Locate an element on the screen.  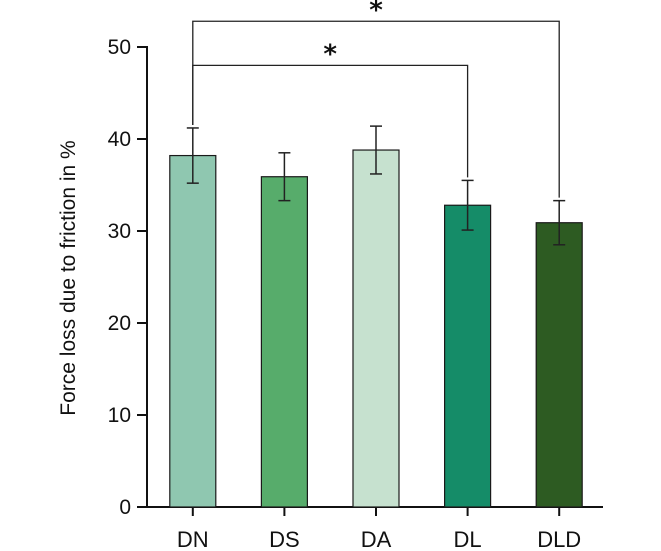
error-bars is located at coordinates (376, 185).